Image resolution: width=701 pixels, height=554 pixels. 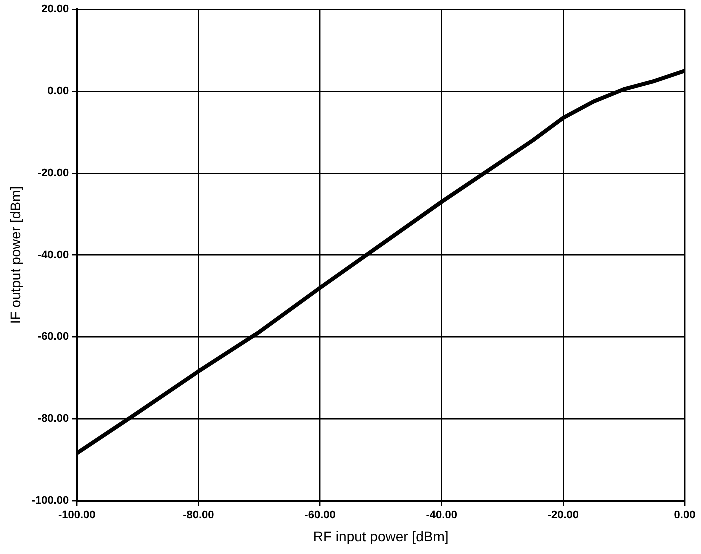 What do you see at coordinates (54, 255) in the screenshot?
I see `y-tick-label: -40.00` at bounding box center [54, 255].